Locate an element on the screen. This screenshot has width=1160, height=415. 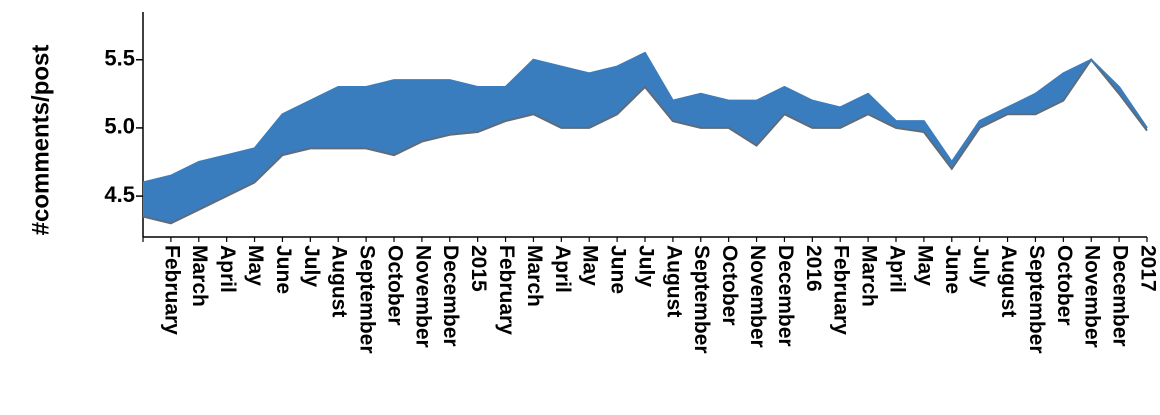
x-tick-label: 2017 is located at coordinates (1147, 268).